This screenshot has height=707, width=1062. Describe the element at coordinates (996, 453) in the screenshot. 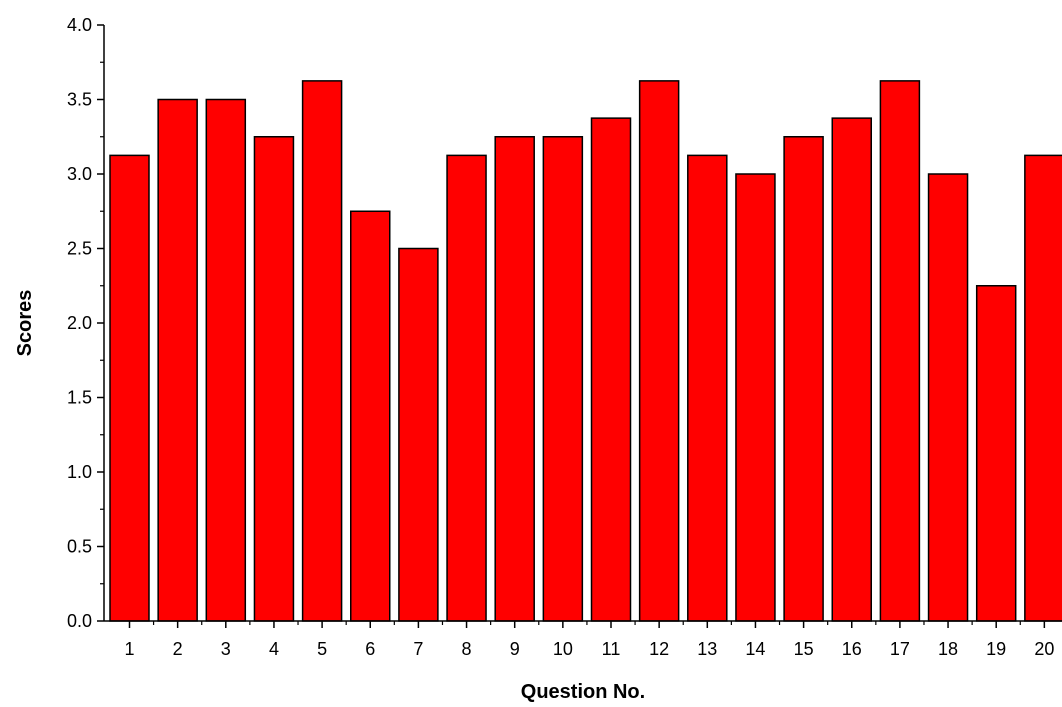

I see `bar-q19` at that location.